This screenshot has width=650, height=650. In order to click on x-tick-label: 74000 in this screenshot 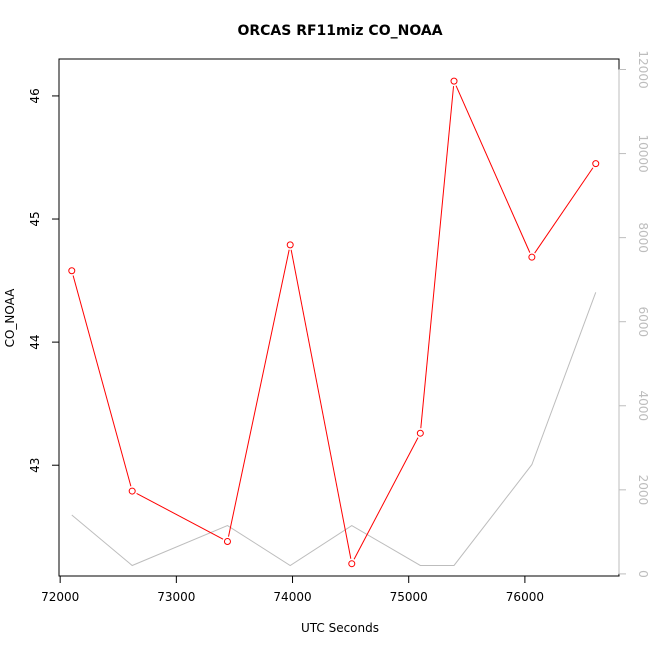, I will do `click(292, 597)`.